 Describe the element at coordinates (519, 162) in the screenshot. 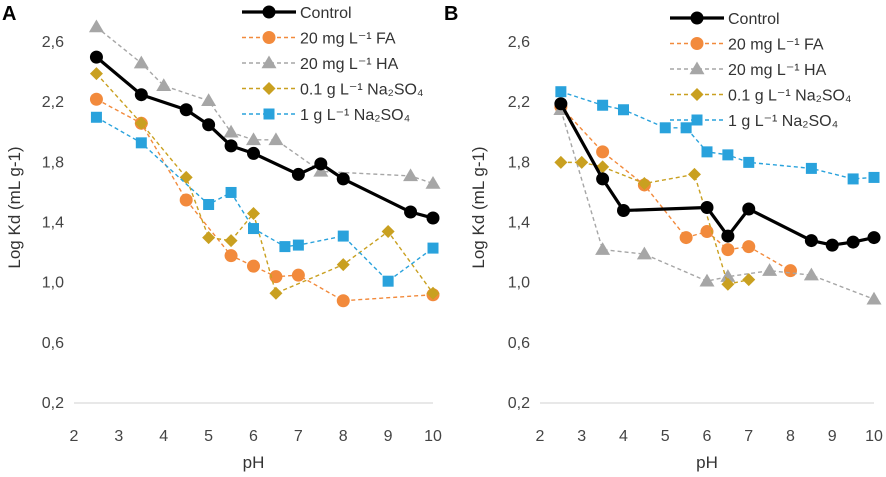

I see `y-tick-label: 1,8` at that location.